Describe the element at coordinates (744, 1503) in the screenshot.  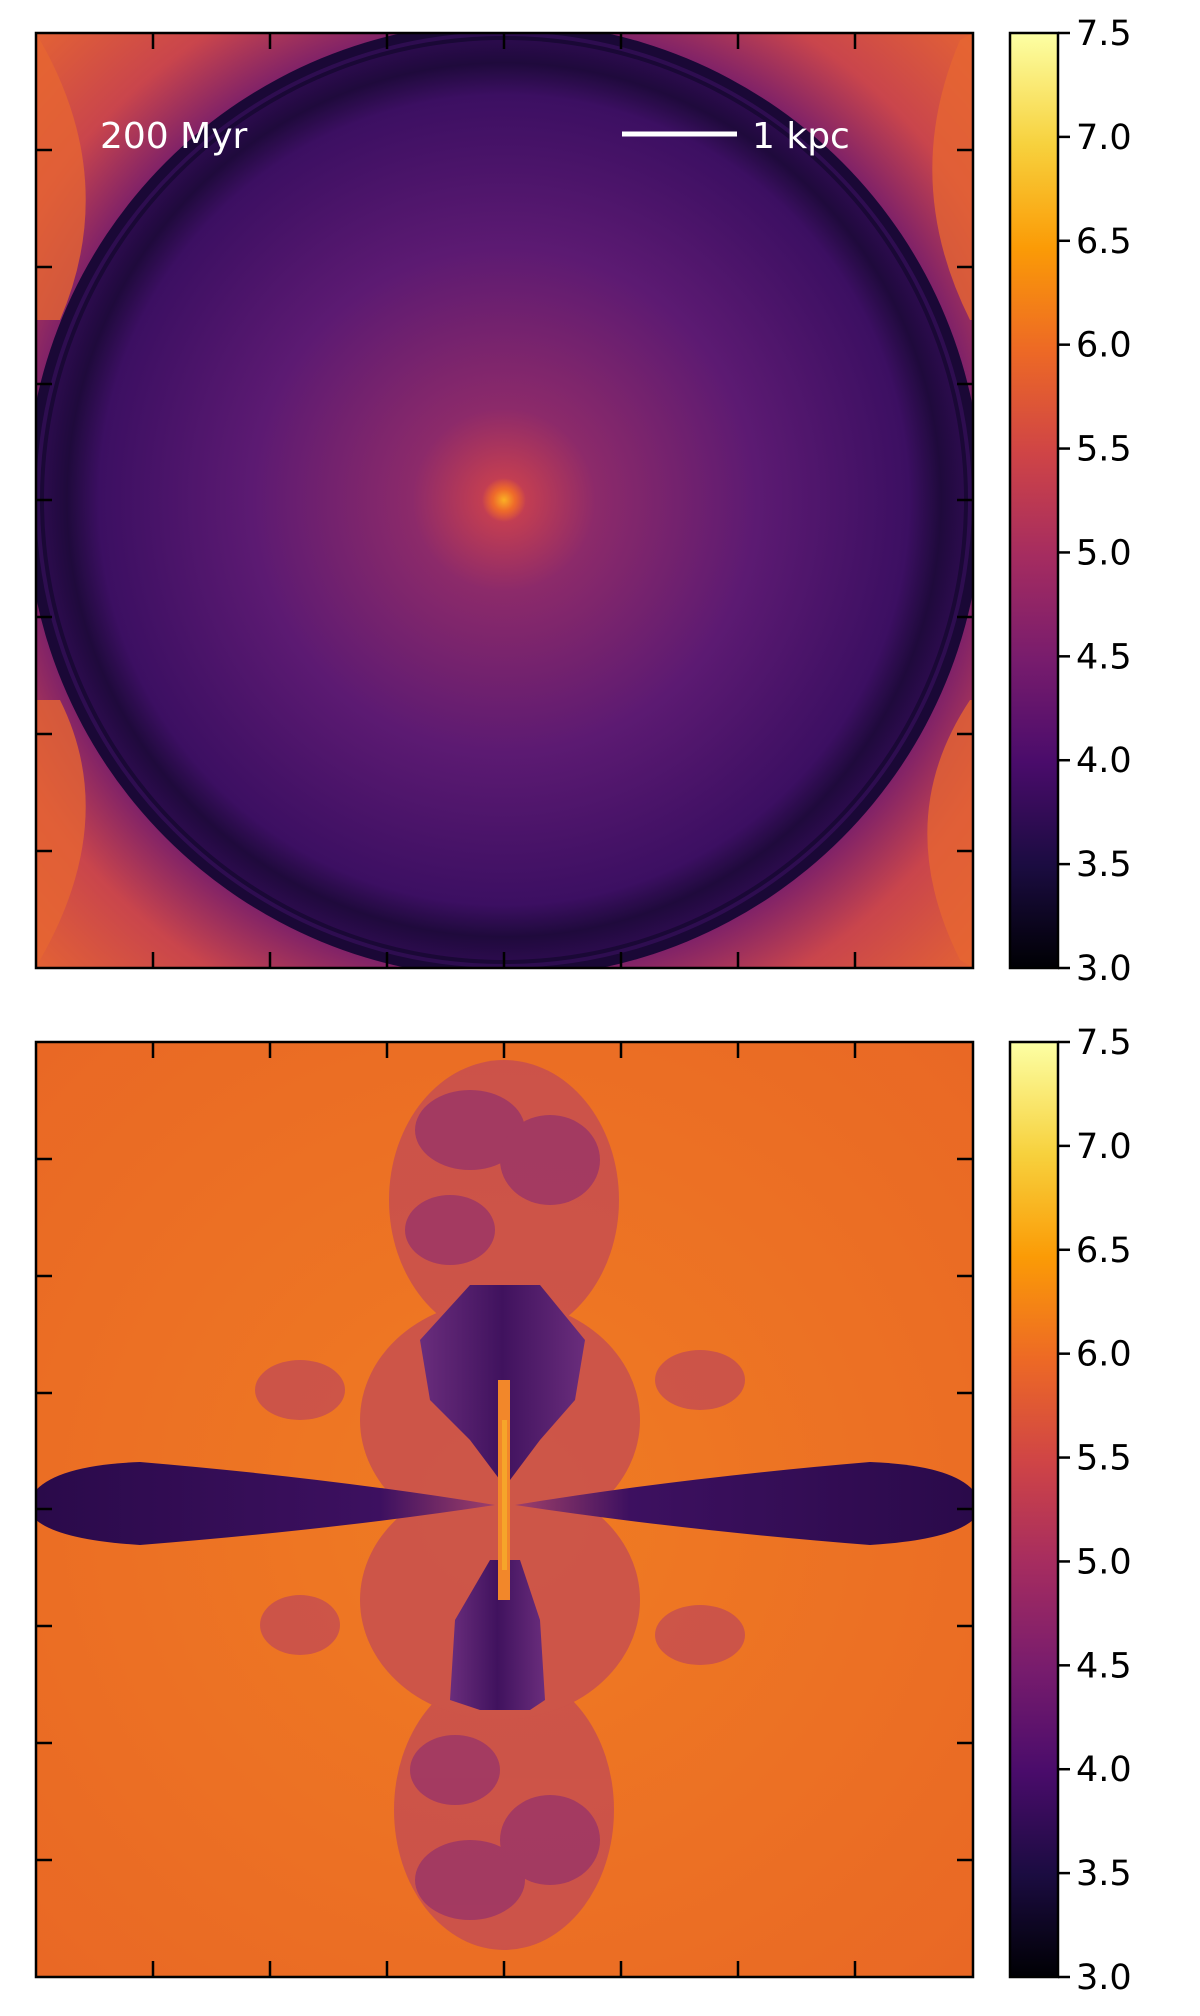
I see `disc-right-arm` at that location.